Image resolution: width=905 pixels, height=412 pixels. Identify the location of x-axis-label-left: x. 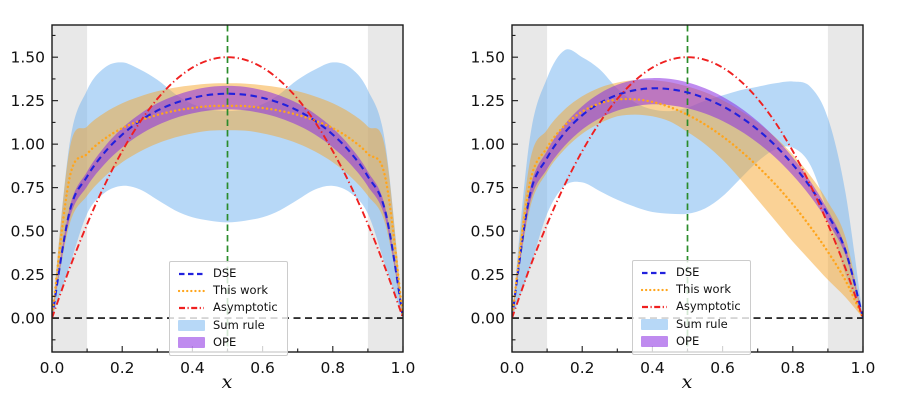
(227, 382).